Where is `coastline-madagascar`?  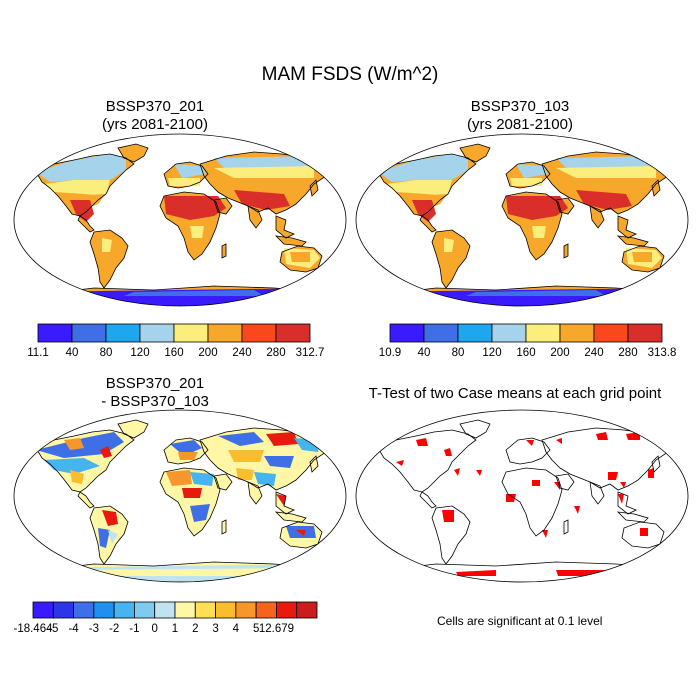 coastline-madagascar is located at coordinates (566, 527).